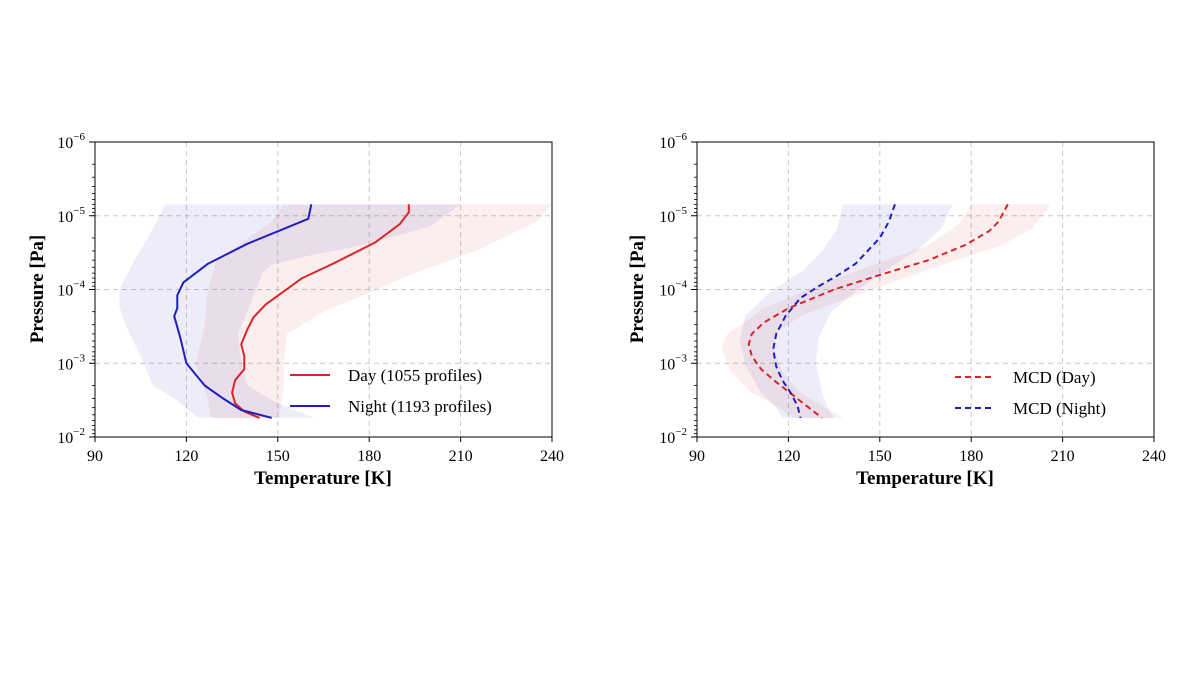  Describe the element at coordinates (834, 311) in the screenshot. I see `right-mcd-night-line` at that location.